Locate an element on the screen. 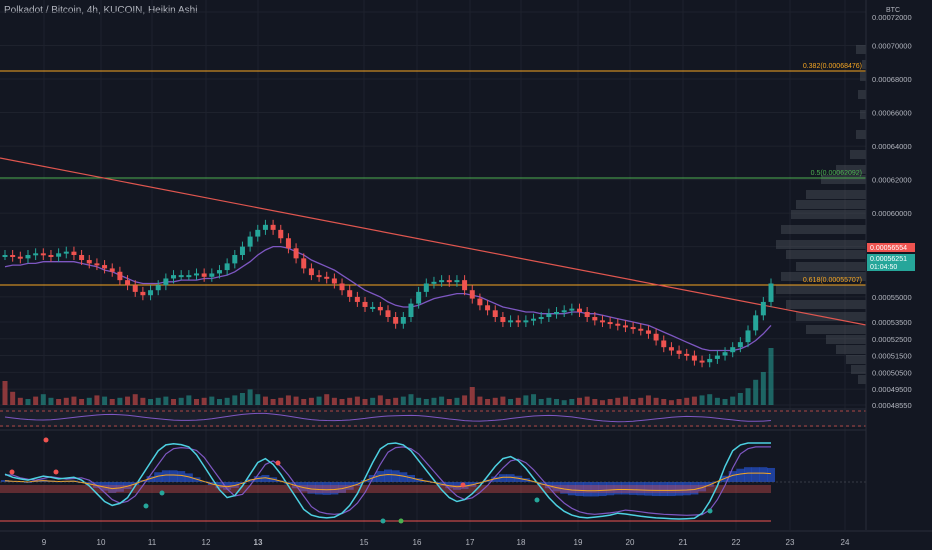  time-tick: 9 is located at coordinates (44, 542).